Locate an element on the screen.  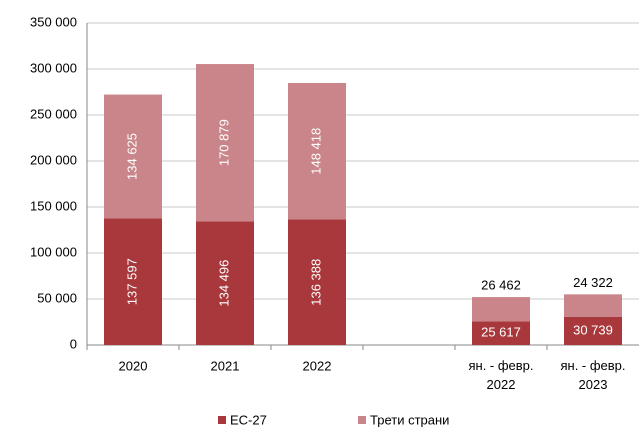
legend-label: ЕС-27 is located at coordinates (248, 419).